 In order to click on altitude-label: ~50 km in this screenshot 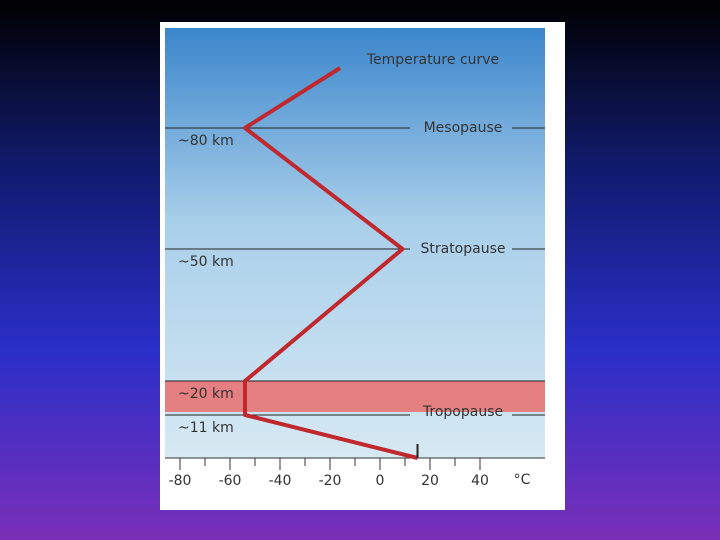, I will do `click(206, 262)`.